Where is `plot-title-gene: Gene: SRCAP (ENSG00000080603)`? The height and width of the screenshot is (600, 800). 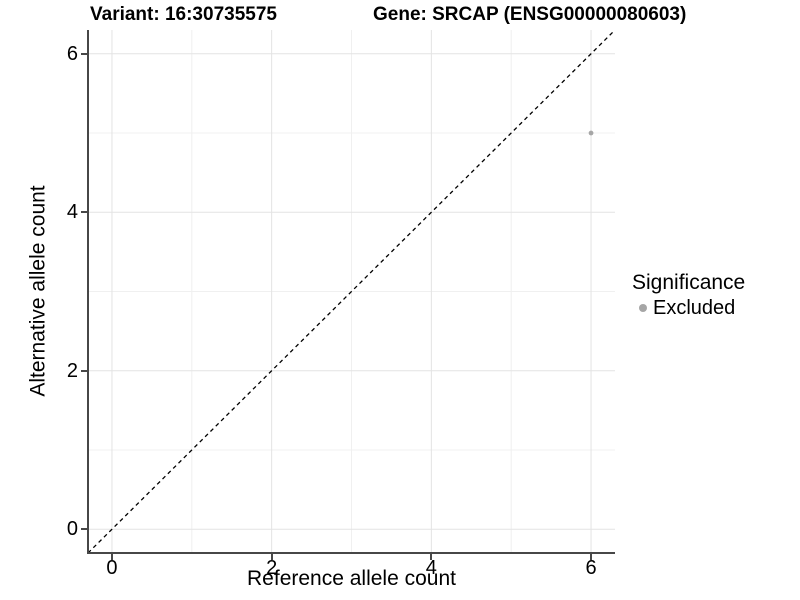
plot-title-gene: Gene: SRCAP (ENSG00000080603) is located at coordinates (530, 14).